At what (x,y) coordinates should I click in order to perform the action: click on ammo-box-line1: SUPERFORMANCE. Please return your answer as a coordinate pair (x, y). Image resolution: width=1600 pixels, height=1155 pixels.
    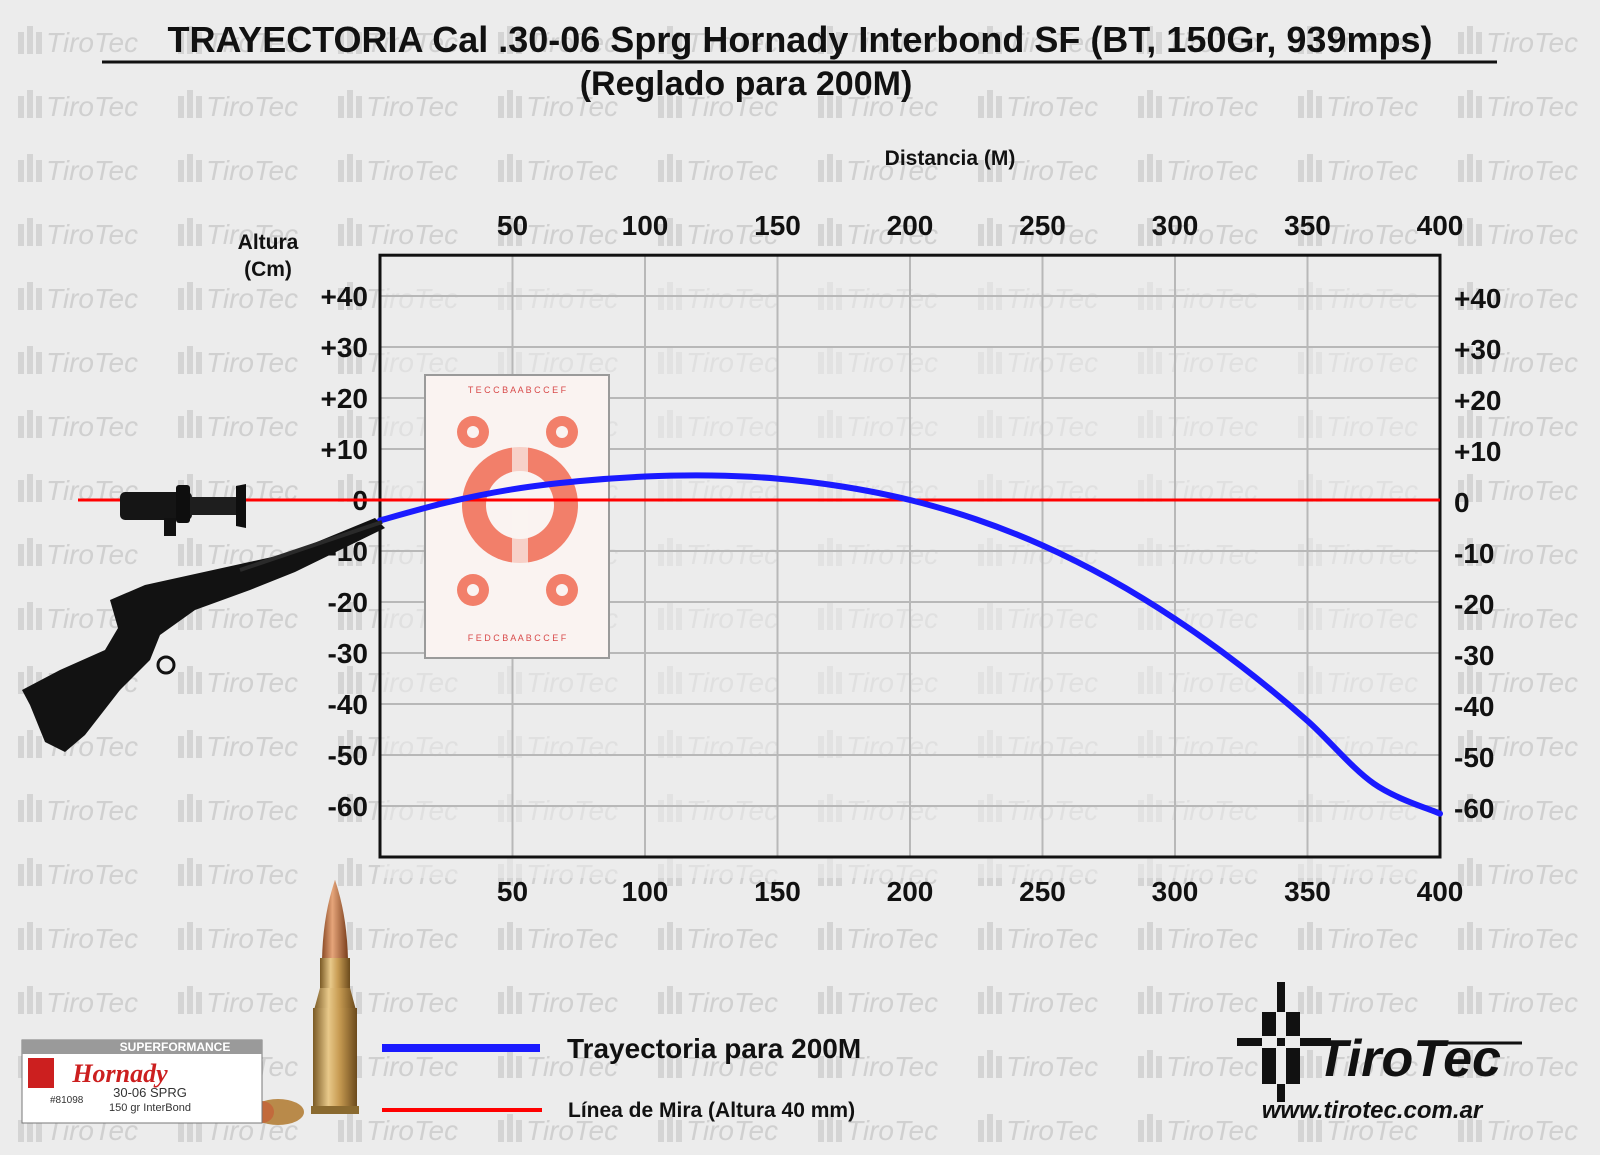
    Looking at the image, I should click on (175, 1047).